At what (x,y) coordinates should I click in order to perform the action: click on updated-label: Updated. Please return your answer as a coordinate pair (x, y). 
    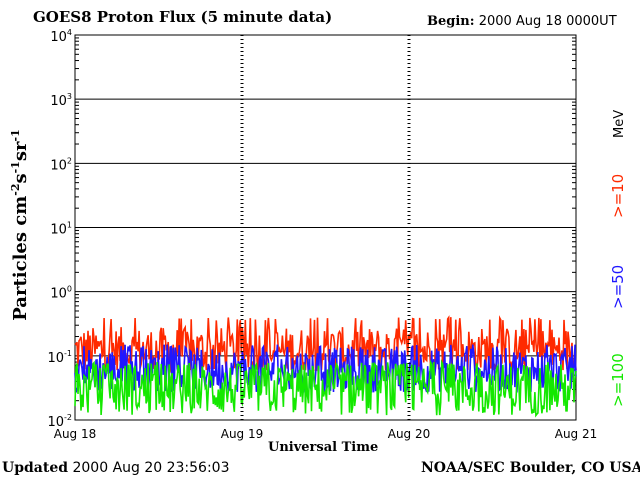
    Looking at the image, I should click on (35, 468).